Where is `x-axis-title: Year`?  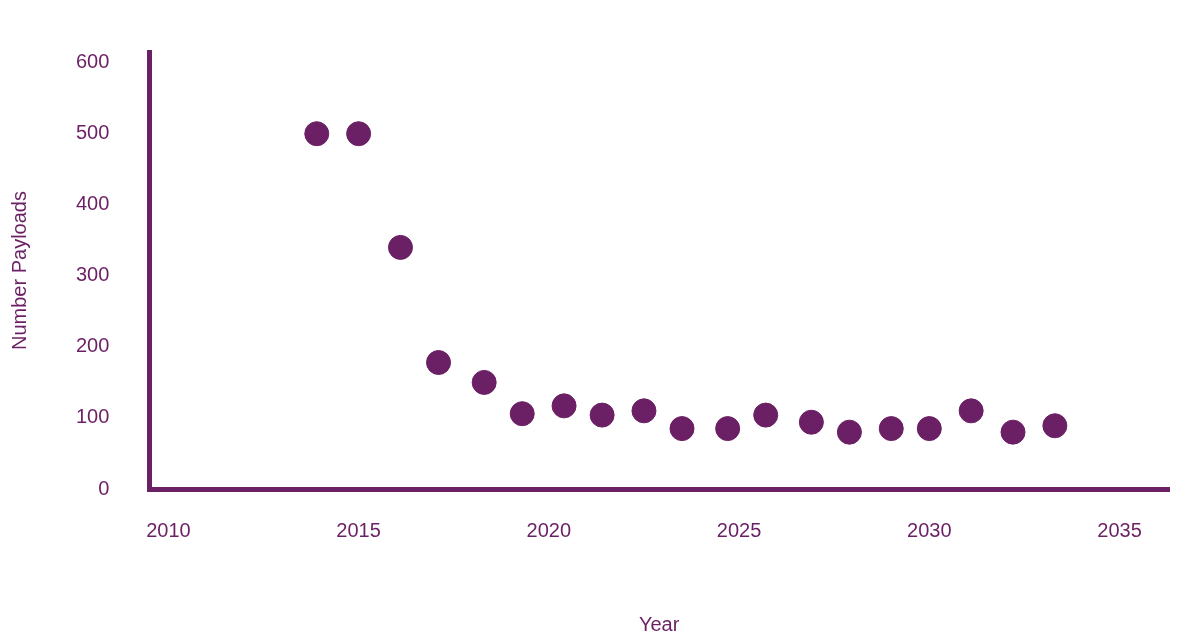
x-axis-title: Year is located at coordinates (659, 623).